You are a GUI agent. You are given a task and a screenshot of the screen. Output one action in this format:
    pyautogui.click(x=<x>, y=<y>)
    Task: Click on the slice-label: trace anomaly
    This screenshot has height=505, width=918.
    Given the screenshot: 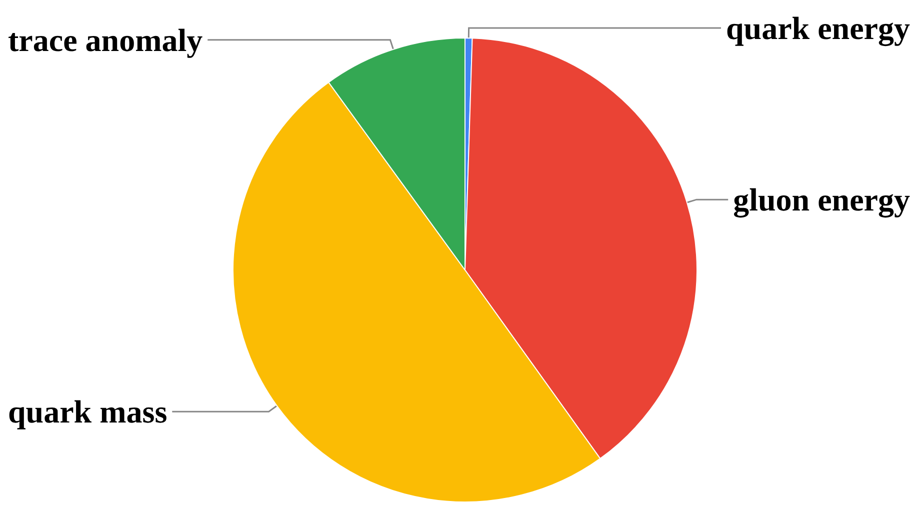 What is the action you would take?
    pyautogui.click(x=105, y=40)
    